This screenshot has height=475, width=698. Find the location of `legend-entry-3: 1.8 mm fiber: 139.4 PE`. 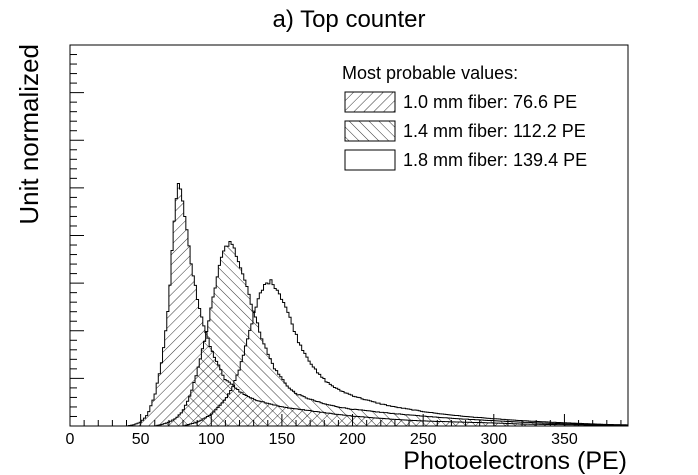

legend-entry-3: 1.8 mm fiber: 139.4 PE is located at coordinates (465, 160).